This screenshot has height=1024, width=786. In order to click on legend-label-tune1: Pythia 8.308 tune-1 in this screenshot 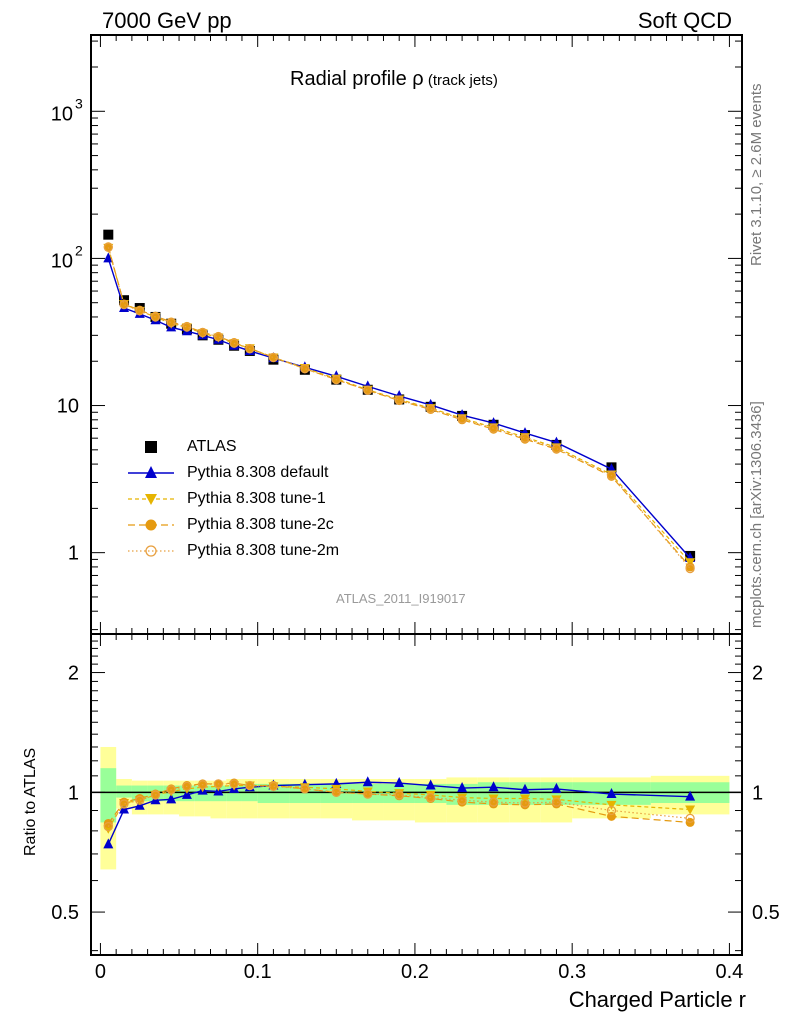, I will do `click(256, 498)`.